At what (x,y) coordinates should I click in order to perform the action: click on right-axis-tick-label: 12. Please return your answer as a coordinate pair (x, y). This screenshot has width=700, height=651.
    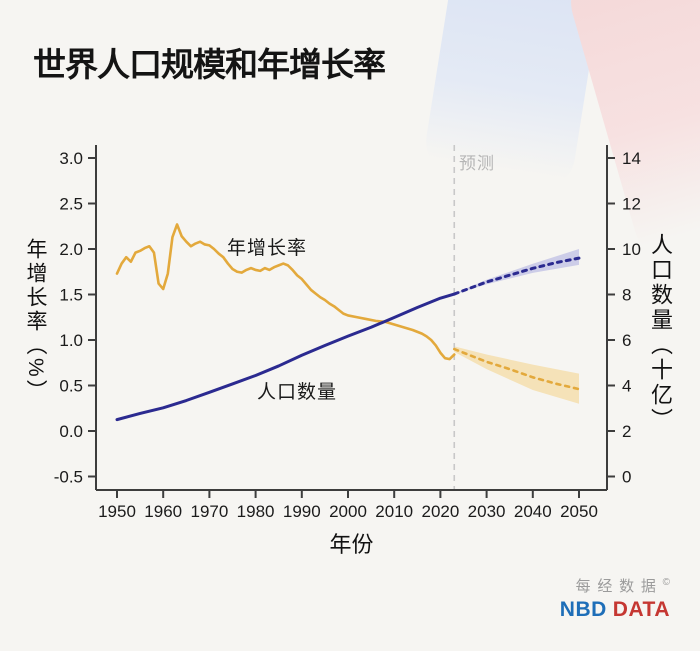
    Looking at the image, I should click on (631, 204).